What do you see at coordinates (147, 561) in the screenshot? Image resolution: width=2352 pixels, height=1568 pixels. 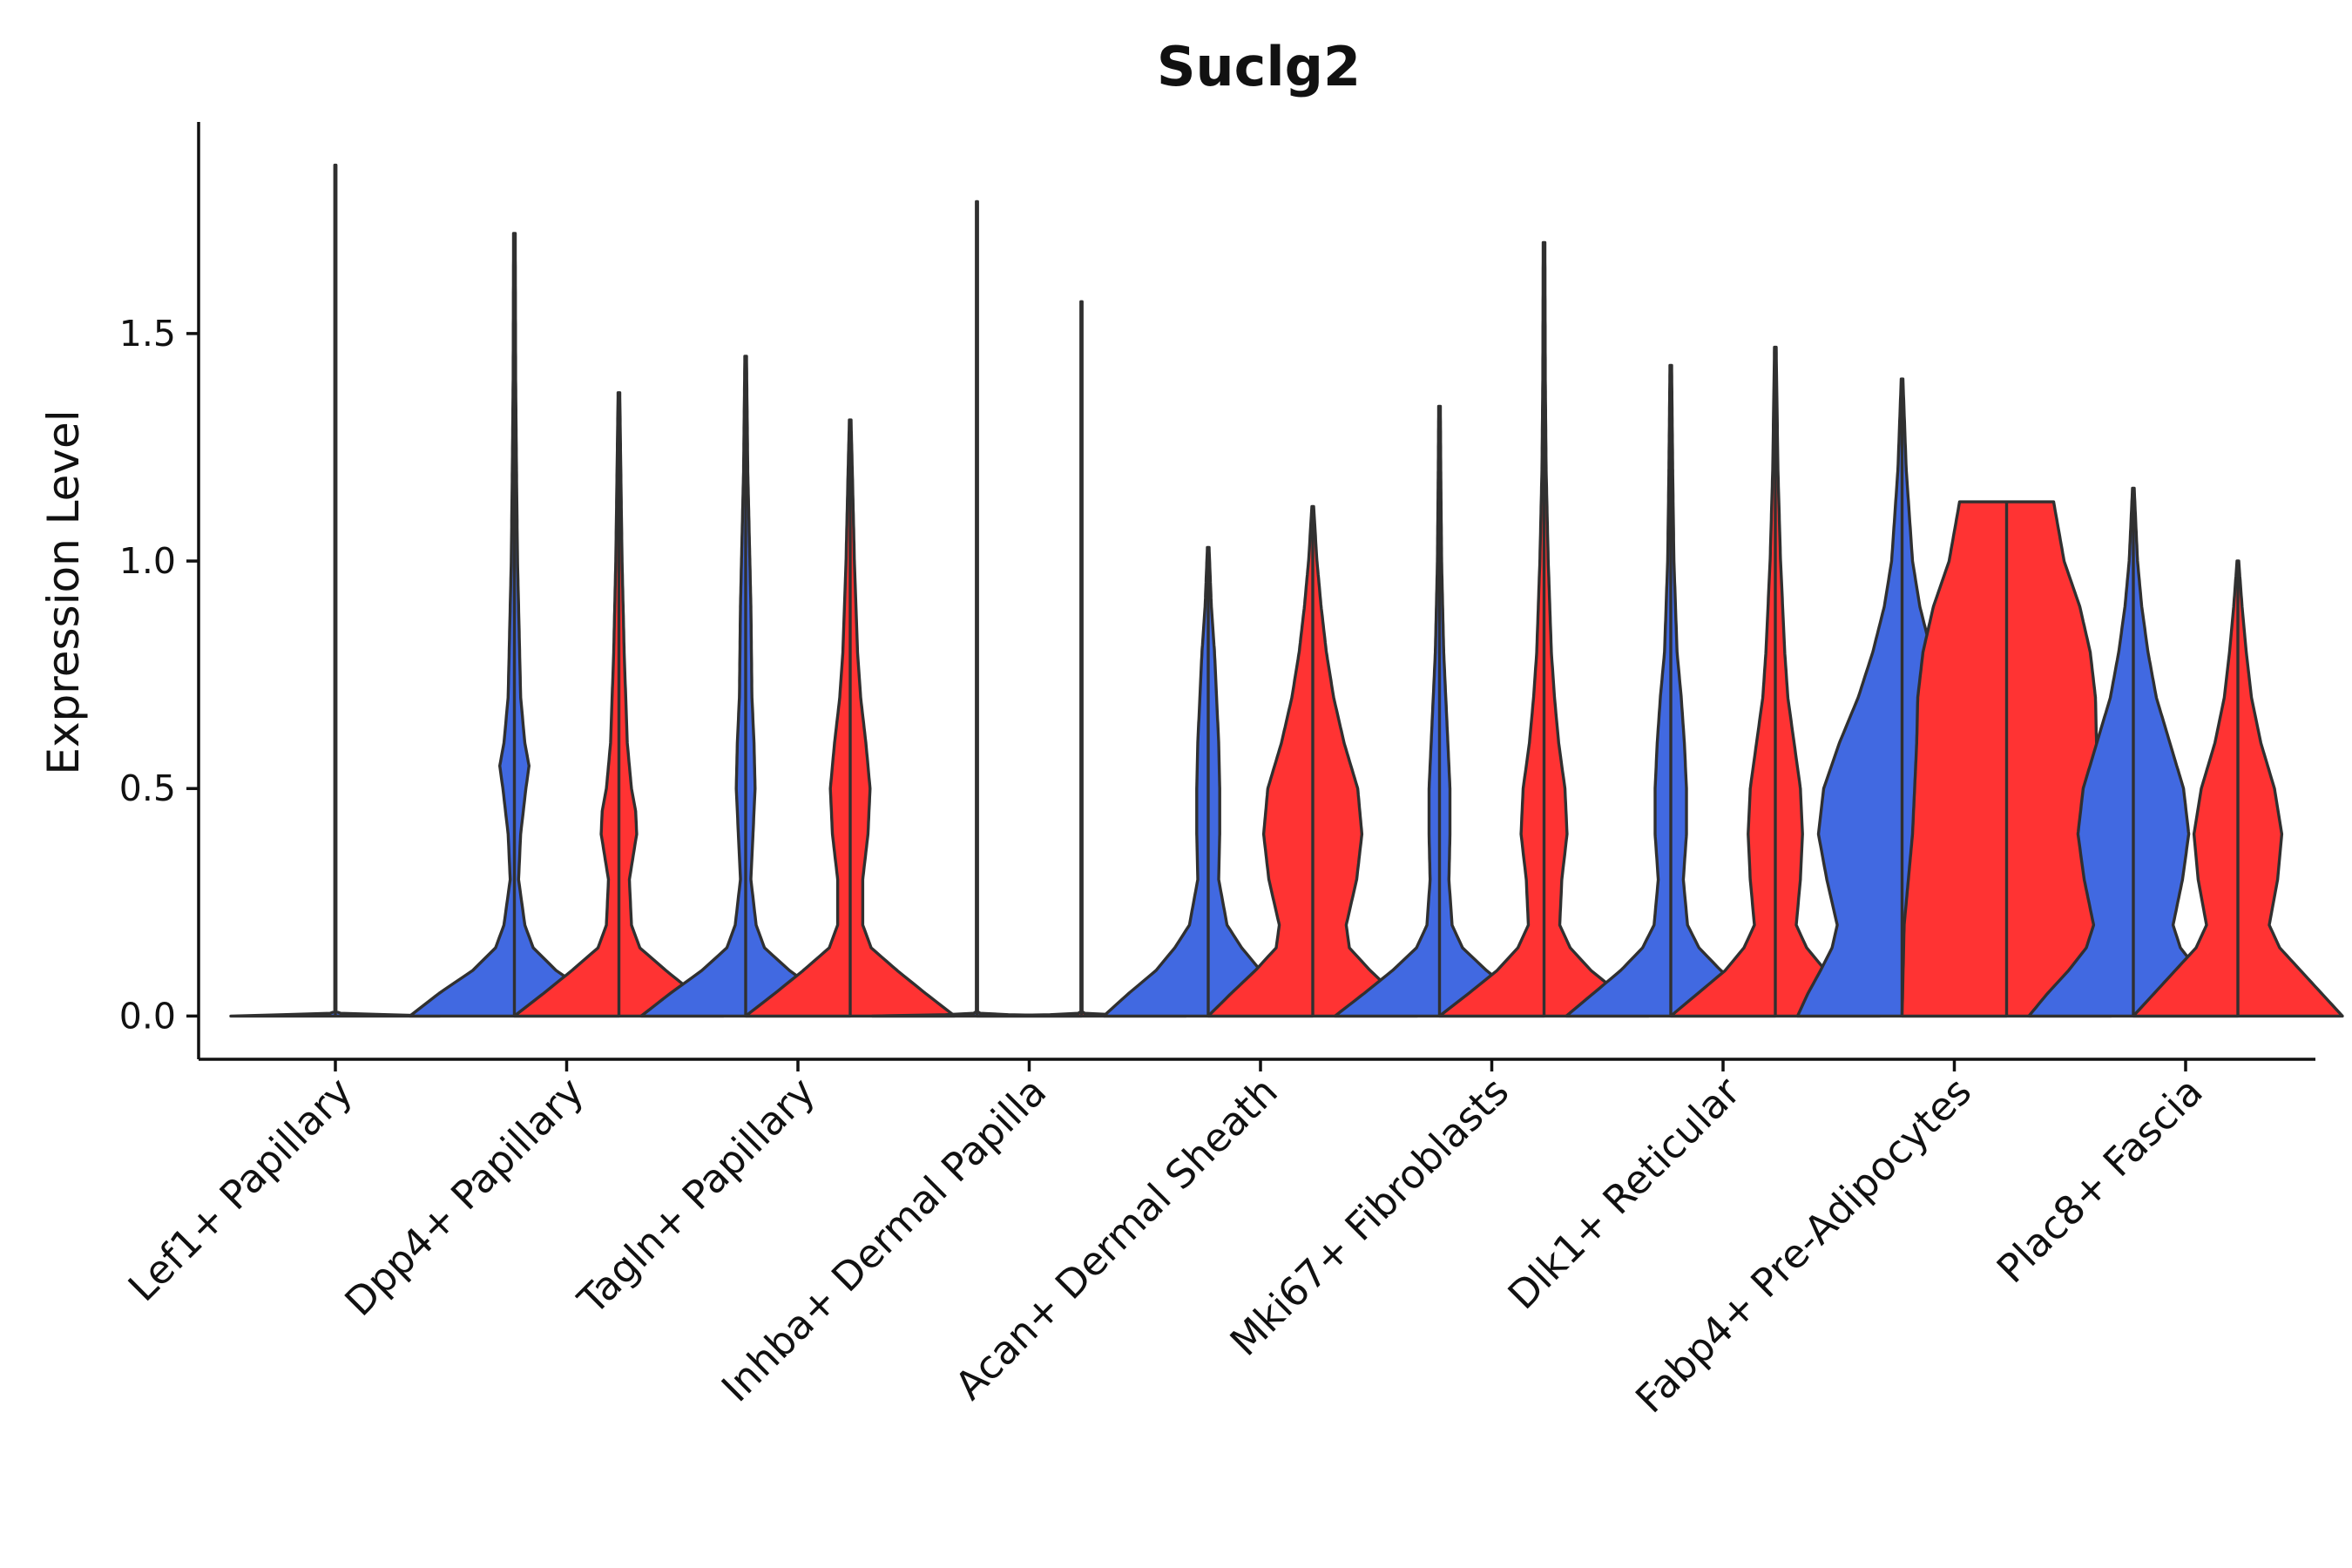 I see `y-tick-label: 1.0` at bounding box center [147, 561].